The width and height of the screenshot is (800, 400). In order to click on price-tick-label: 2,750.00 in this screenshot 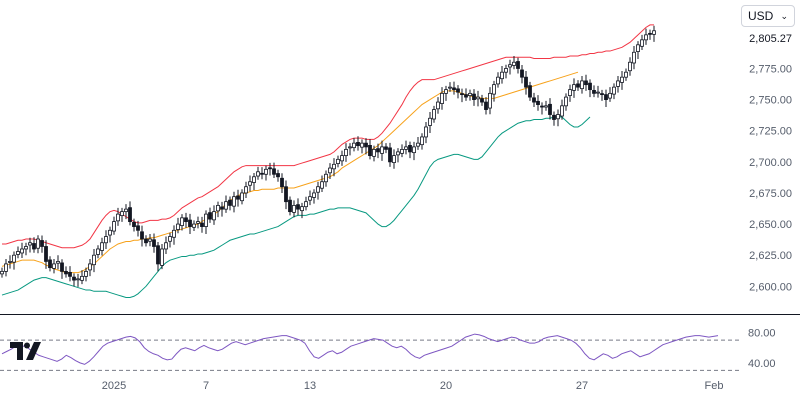, I will do `click(770, 101)`.